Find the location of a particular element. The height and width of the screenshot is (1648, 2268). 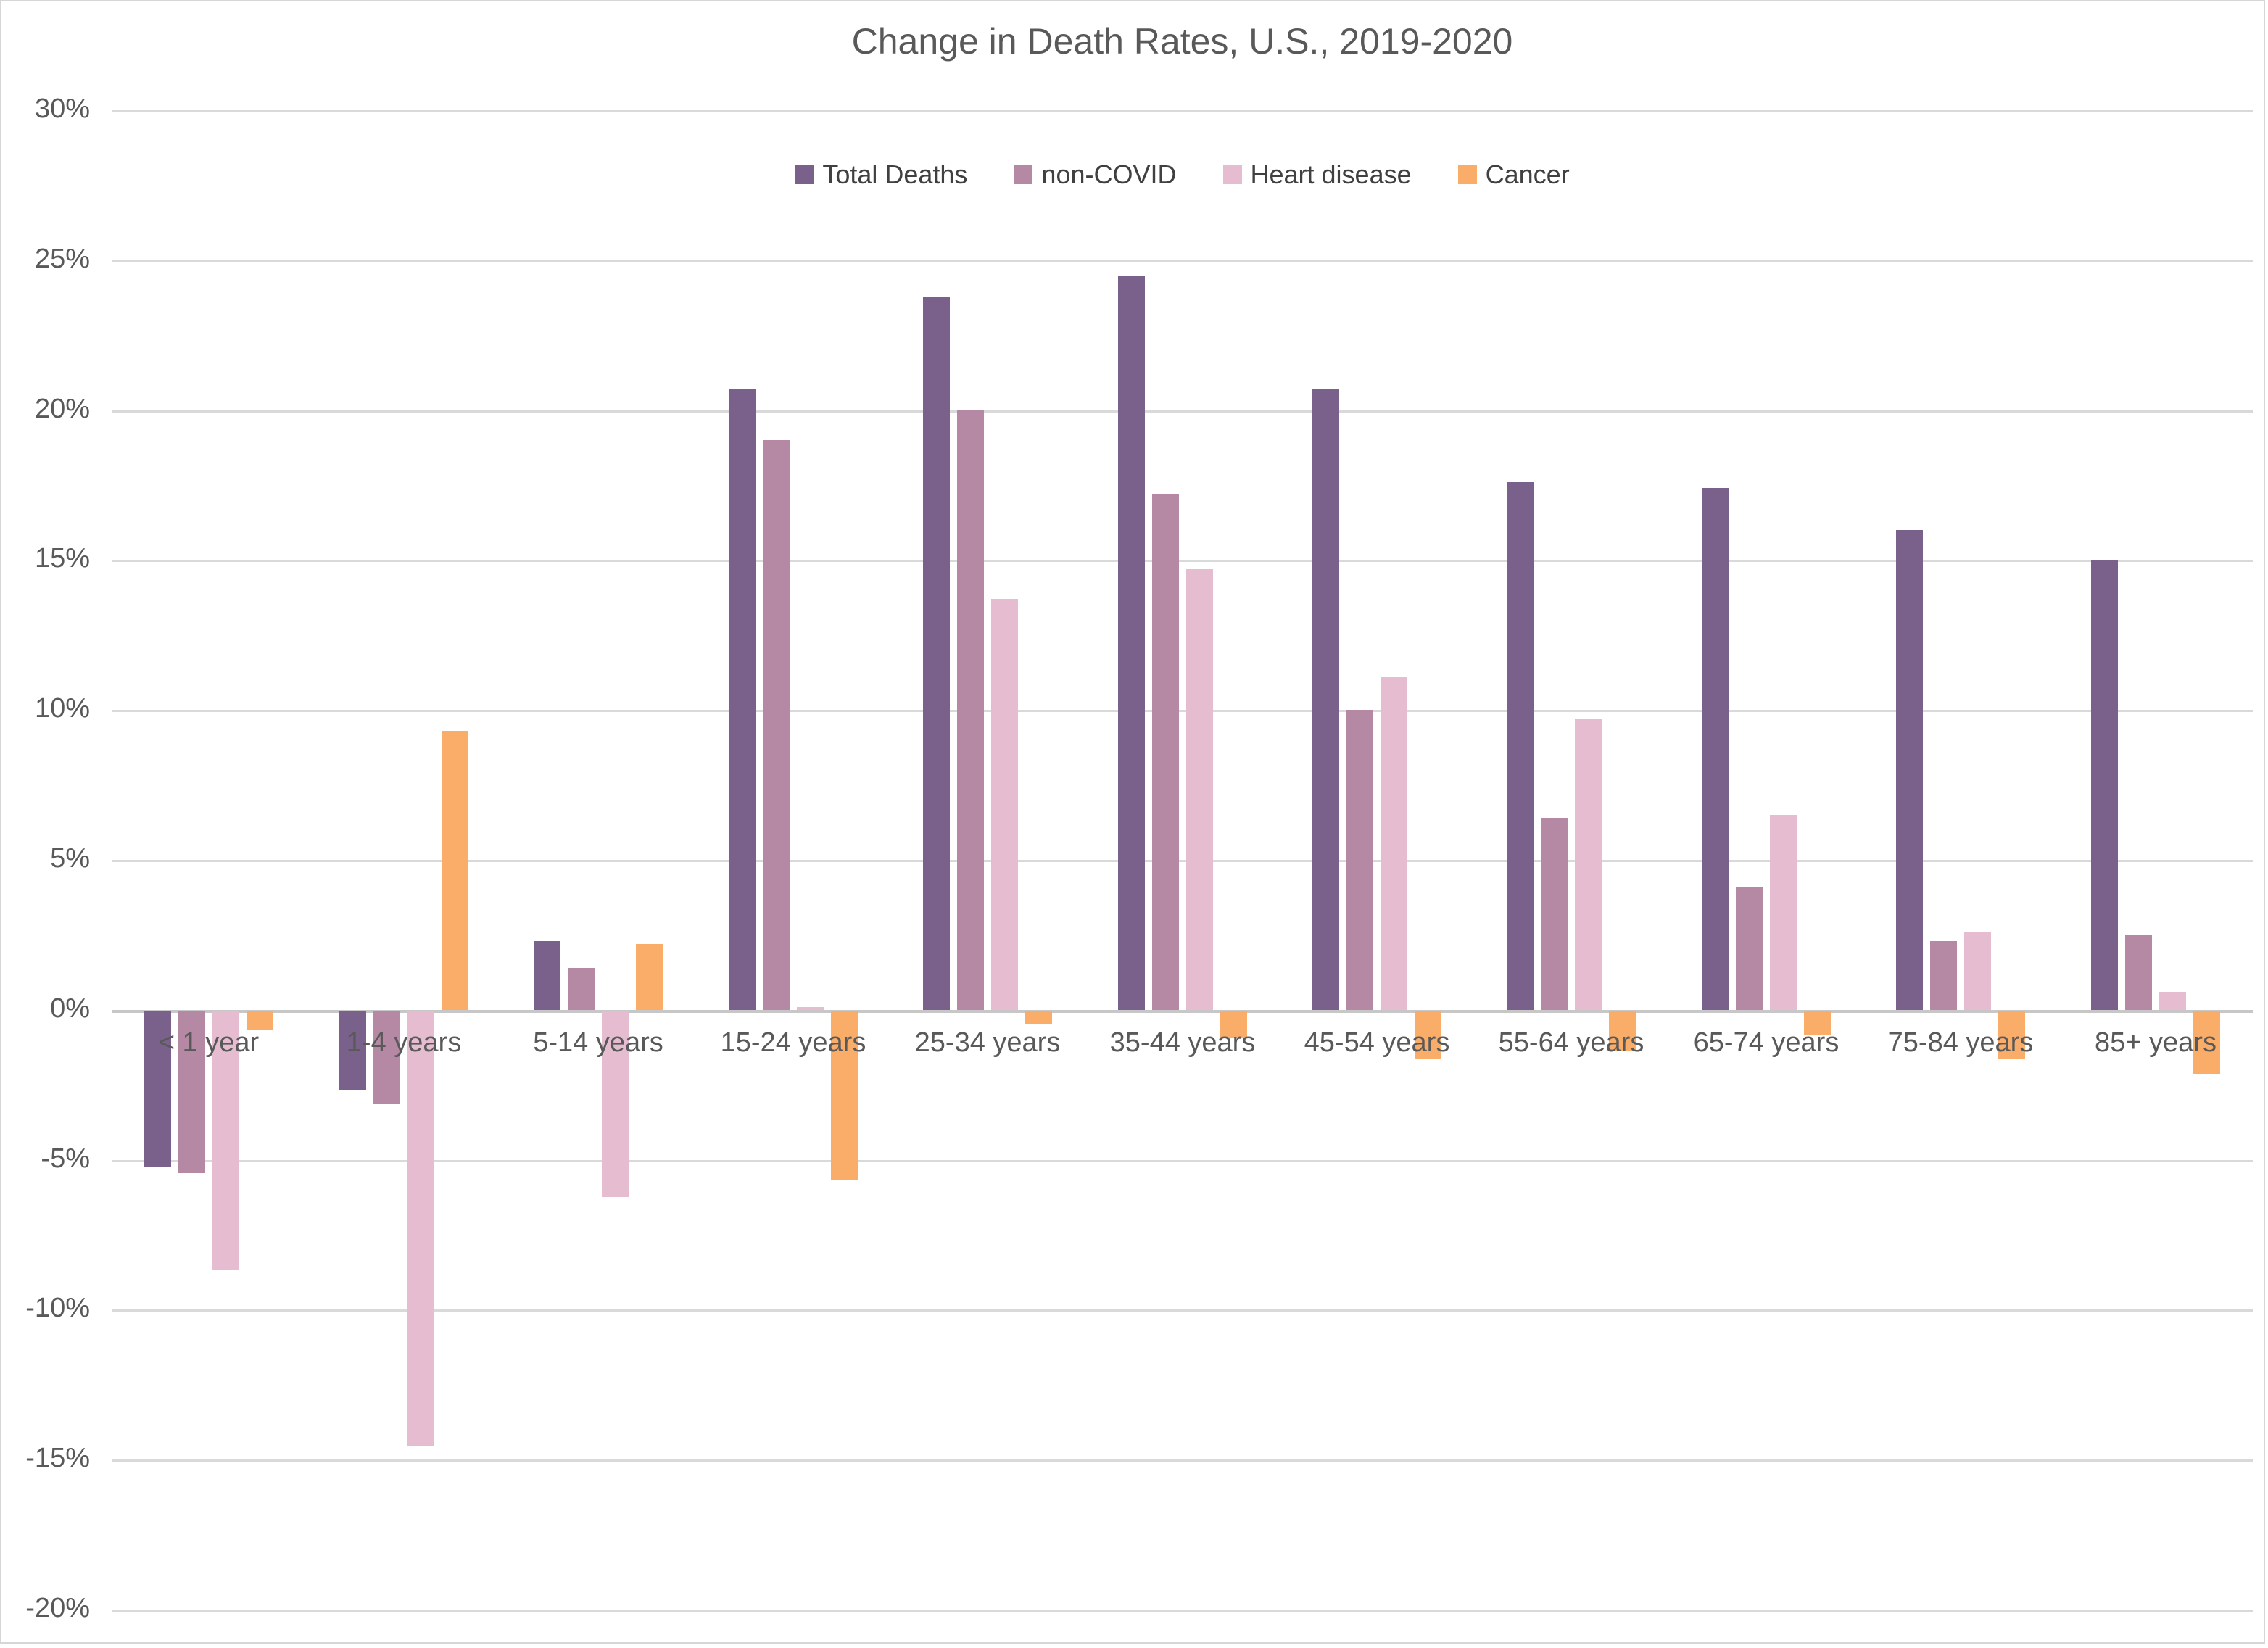

y-tick-label: -15% is located at coordinates (57, 1457).